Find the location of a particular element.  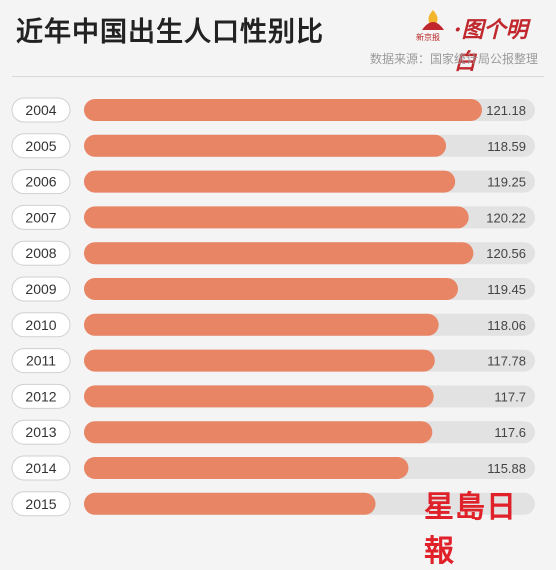

brand-logo: 新京报 ·图个明白 is located at coordinates (476, 41).